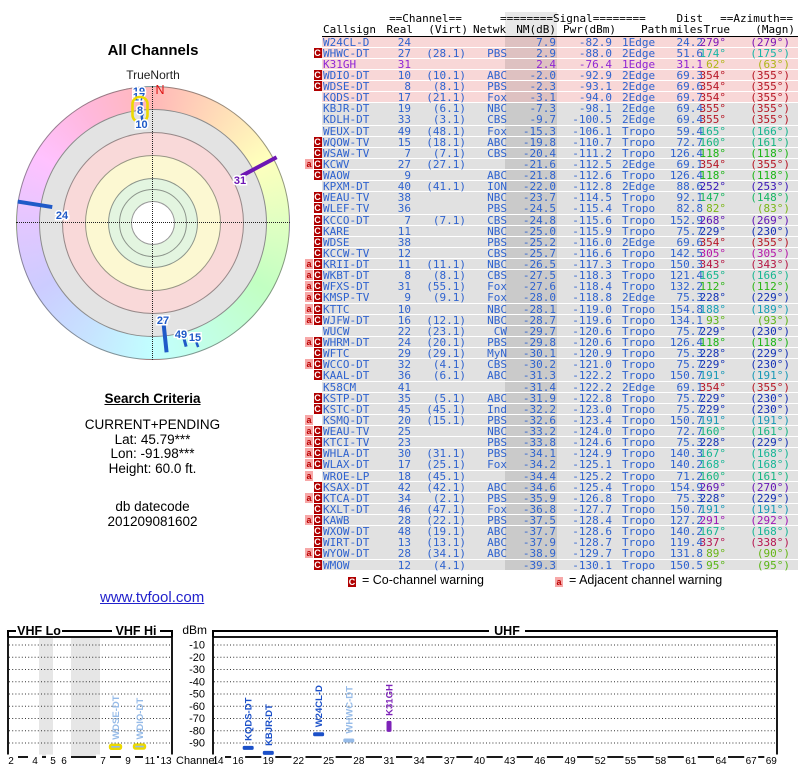 The image size is (800, 768). Describe the element at coordinates (346, 487) in the screenshot. I see `cell-callsign: KSAX-DT` at that location.